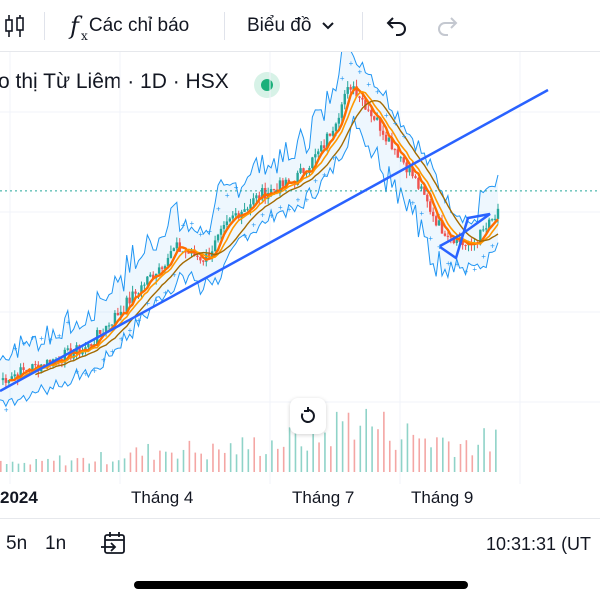 The image size is (600, 600). Describe the element at coordinates (17, 543) in the screenshot. I see `range-button-5n: 5n` at that location.